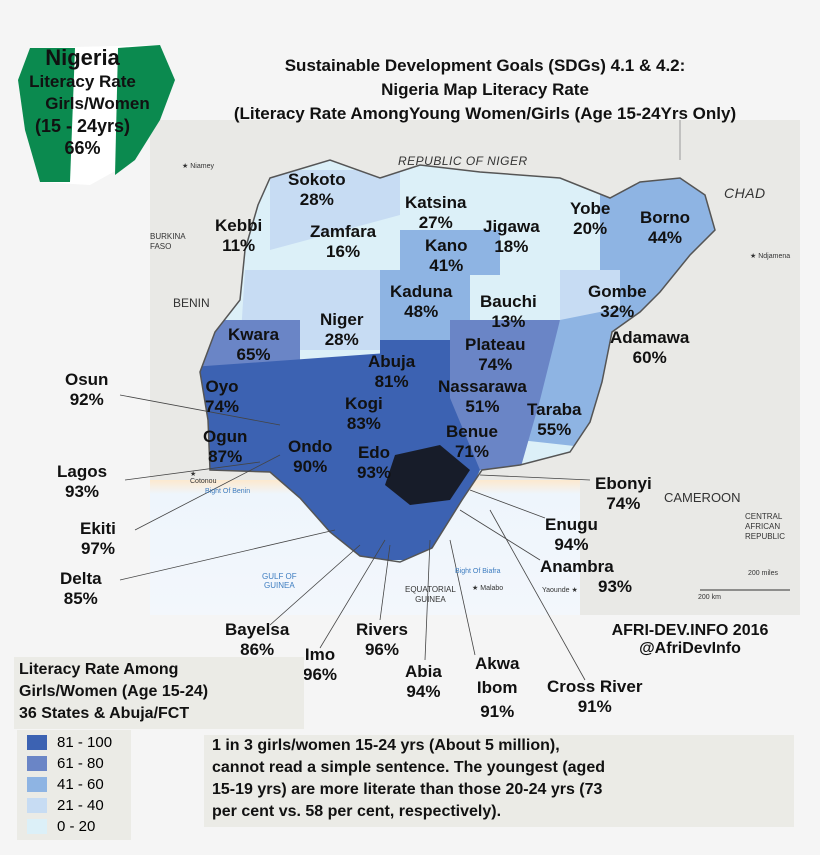  What do you see at coordinates (392, 361) in the screenshot?
I see `state-text: Abuja` at bounding box center [392, 361].